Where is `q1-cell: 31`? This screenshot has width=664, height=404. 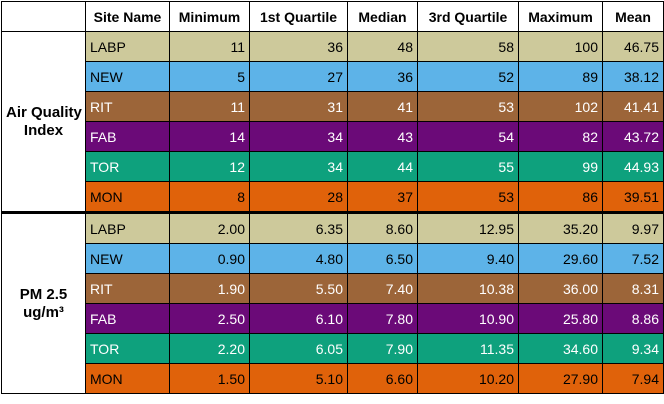
q1-cell: 31 is located at coordinates (298, 106).